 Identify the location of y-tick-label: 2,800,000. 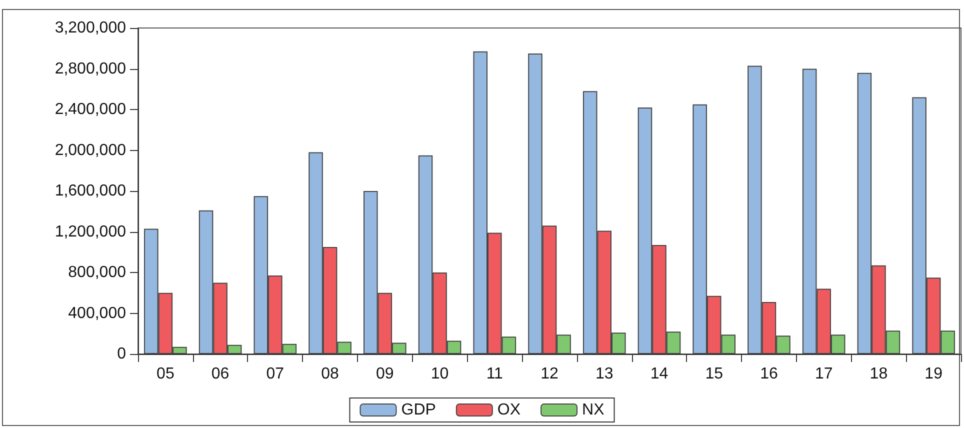
(90, 69).